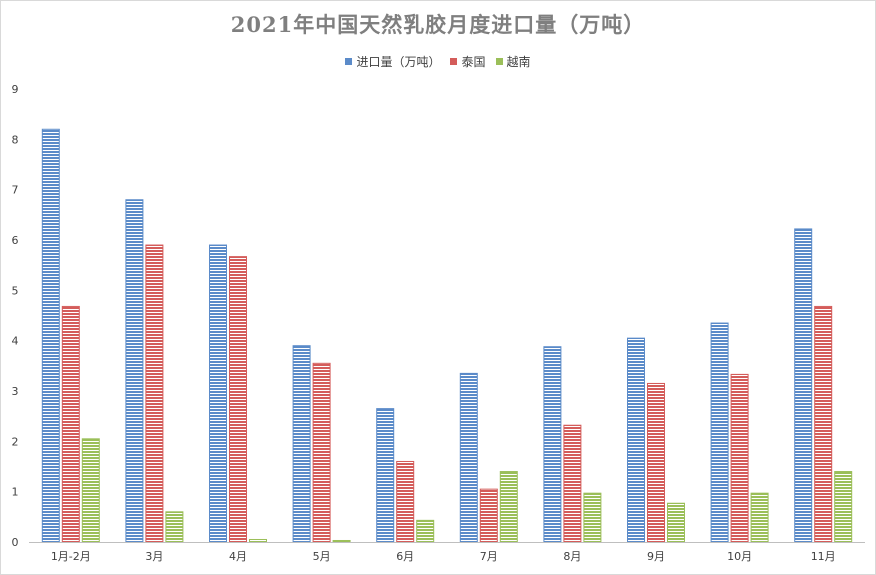  I want to click on y-tick-label: 1, so click(15, 492).